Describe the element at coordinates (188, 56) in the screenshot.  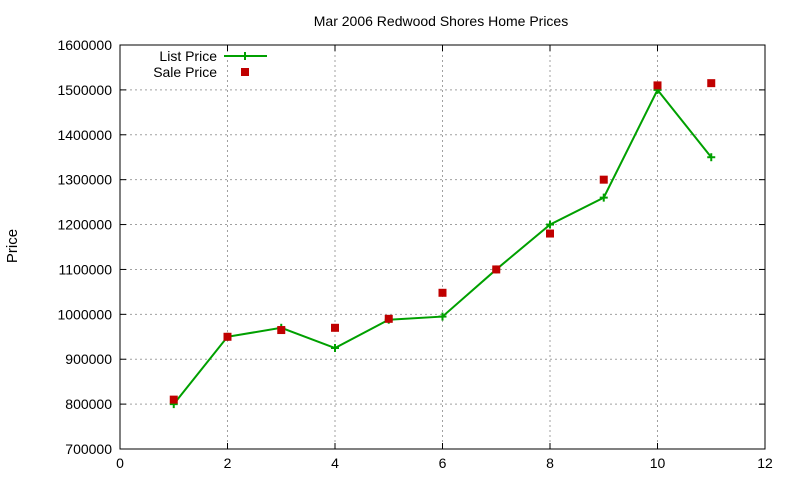
I see `legend-label: List Price` at that location.